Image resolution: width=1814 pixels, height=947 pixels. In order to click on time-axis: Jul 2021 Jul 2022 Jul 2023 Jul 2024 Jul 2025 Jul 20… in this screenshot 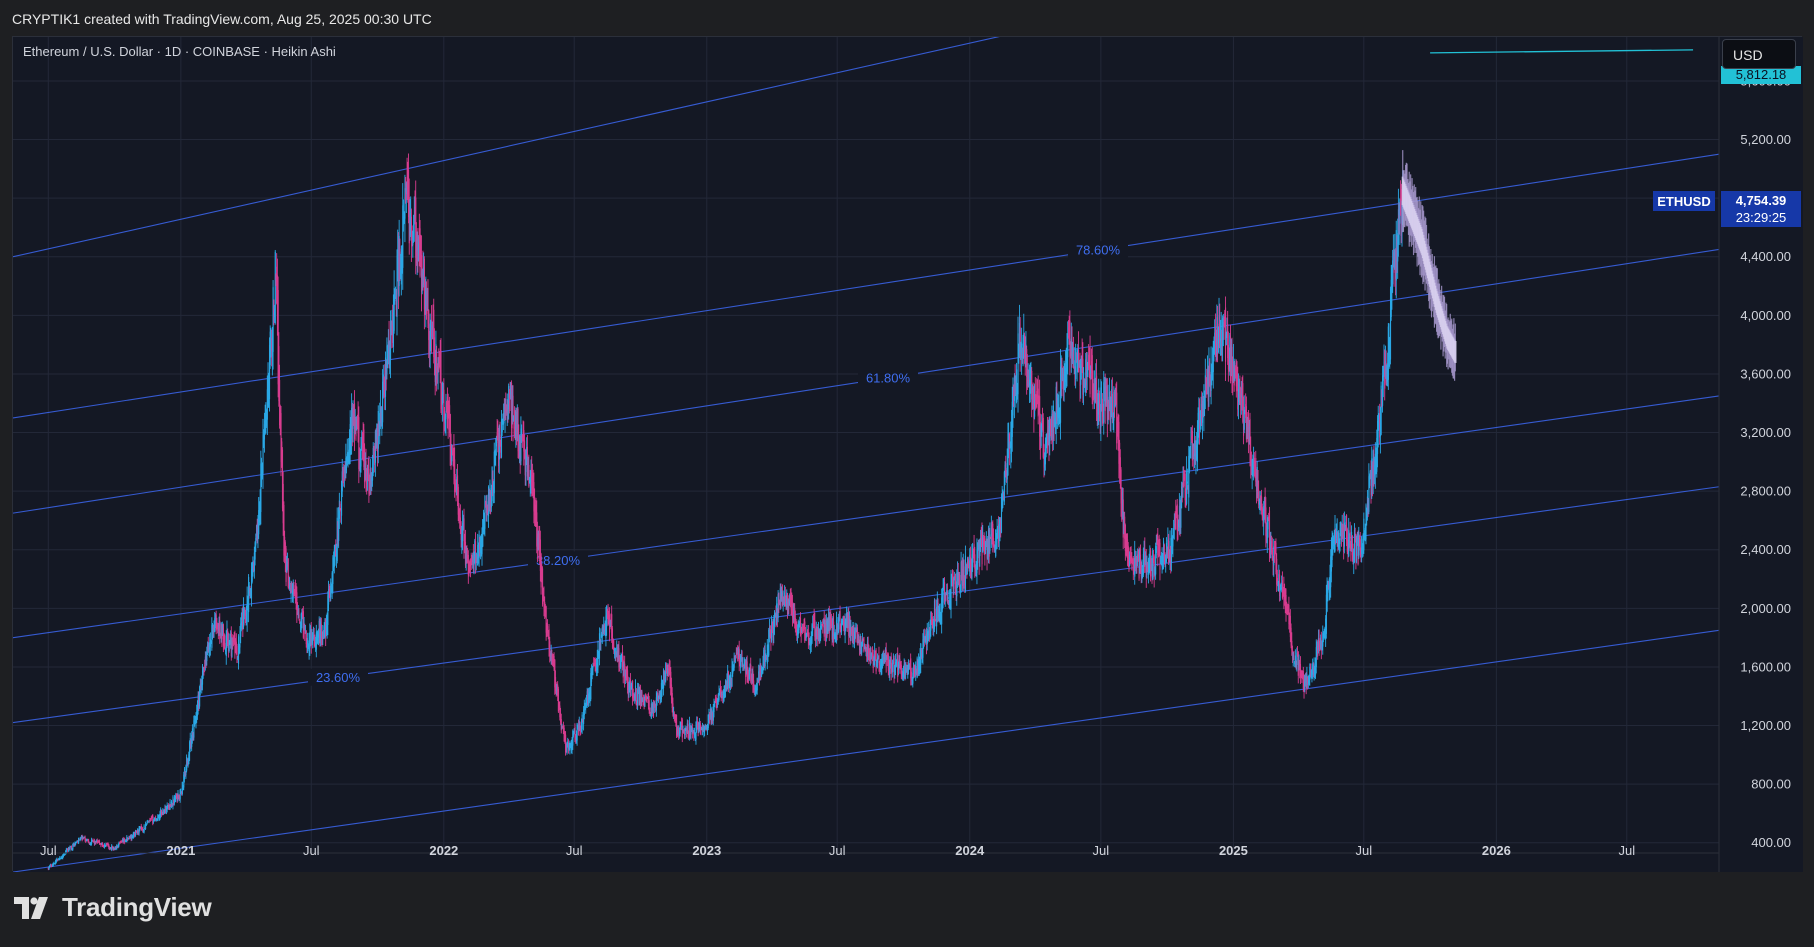, I will do `click(837, 850)`.